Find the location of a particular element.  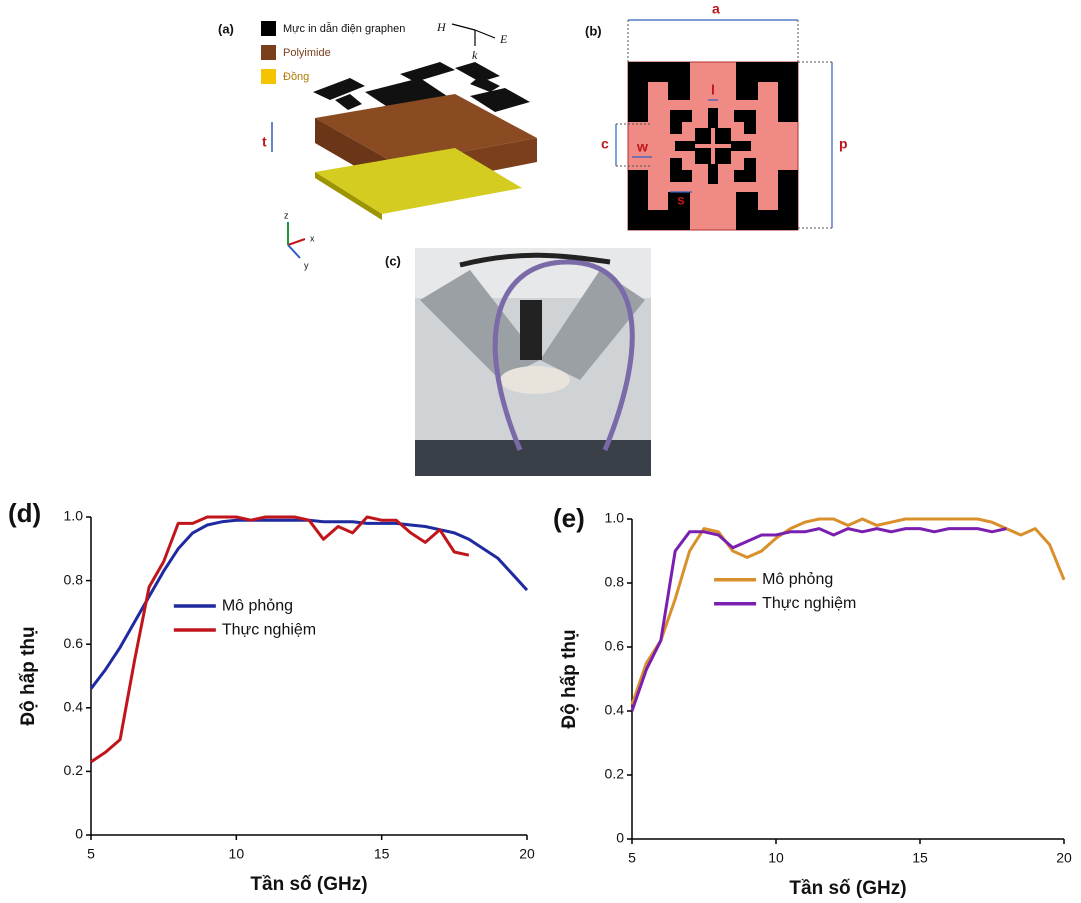

dim-guides is located at coordinates (724, 124).